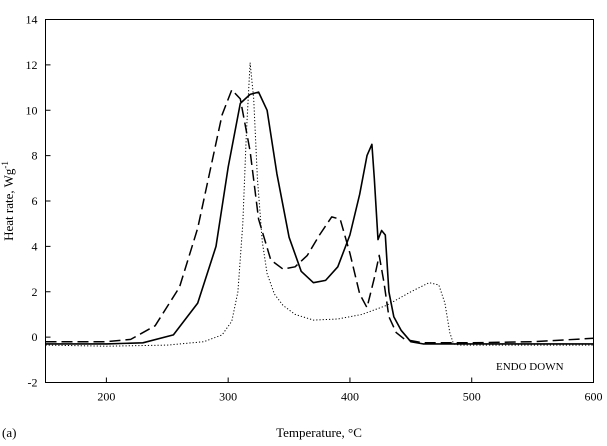  I want to click on y-axis-label-main: Heat rate, Wg, so click(8, 204).